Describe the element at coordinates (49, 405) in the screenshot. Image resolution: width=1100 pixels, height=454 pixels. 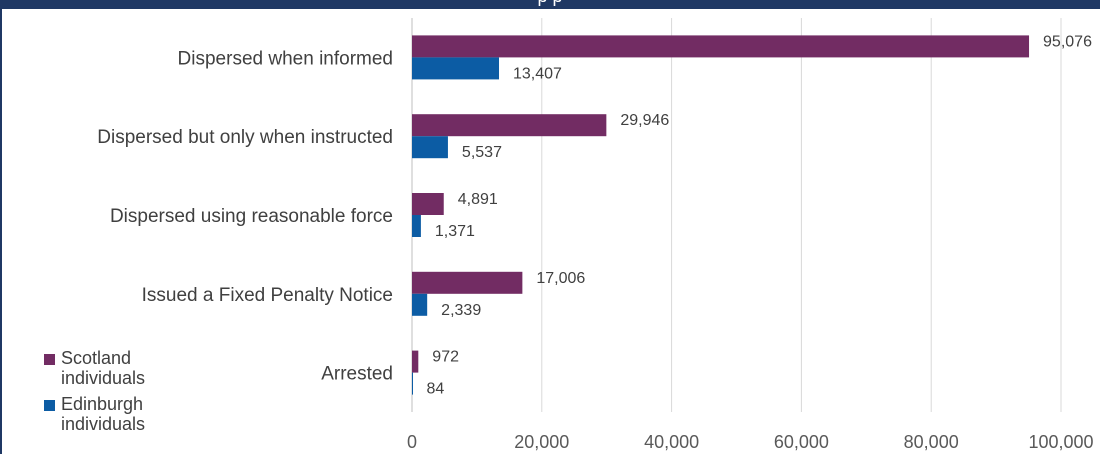
I see `legend-swatch-edinburgh` at that location.